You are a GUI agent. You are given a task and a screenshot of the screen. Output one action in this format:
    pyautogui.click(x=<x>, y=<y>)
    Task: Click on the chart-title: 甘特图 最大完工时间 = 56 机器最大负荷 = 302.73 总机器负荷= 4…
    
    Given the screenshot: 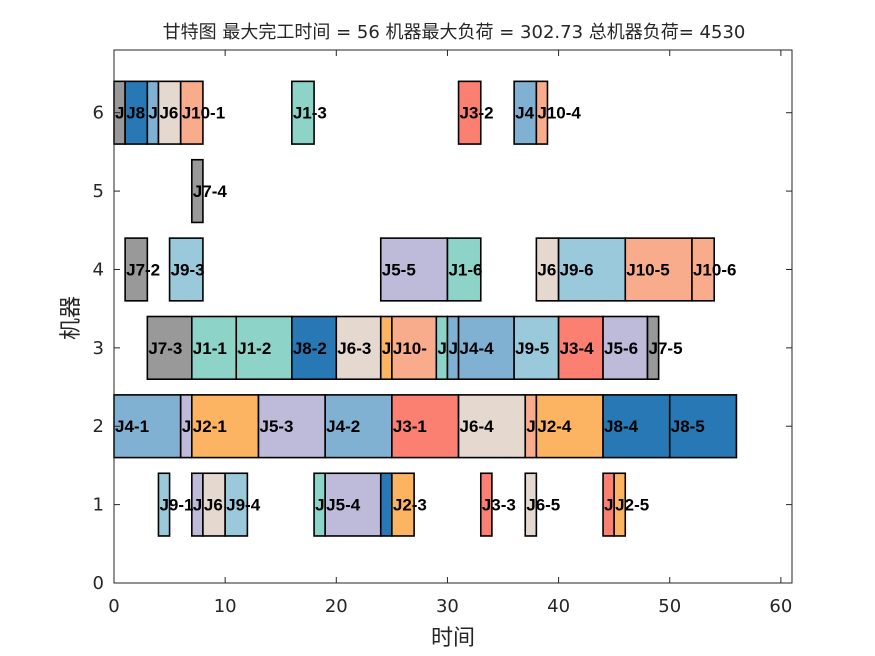 What is the action you would take?
    pyautogui.click(x=454, y=32)
    